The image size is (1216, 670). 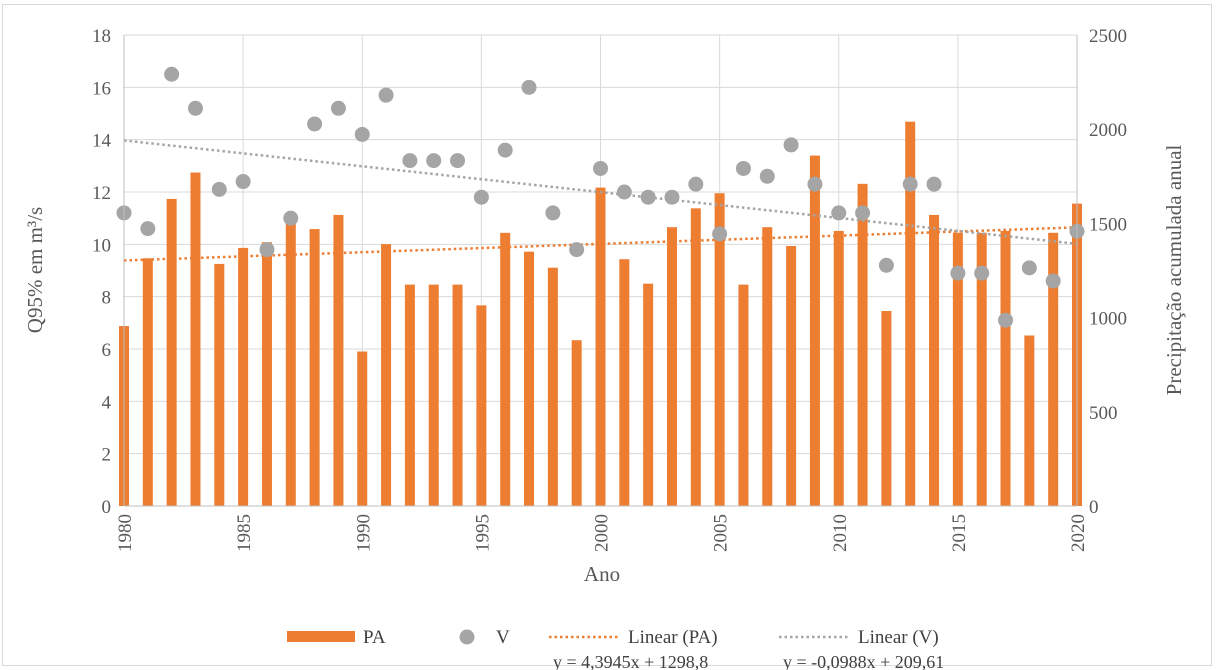 I want to click on x-tick-label: 2005, so click(x=721, y=533).